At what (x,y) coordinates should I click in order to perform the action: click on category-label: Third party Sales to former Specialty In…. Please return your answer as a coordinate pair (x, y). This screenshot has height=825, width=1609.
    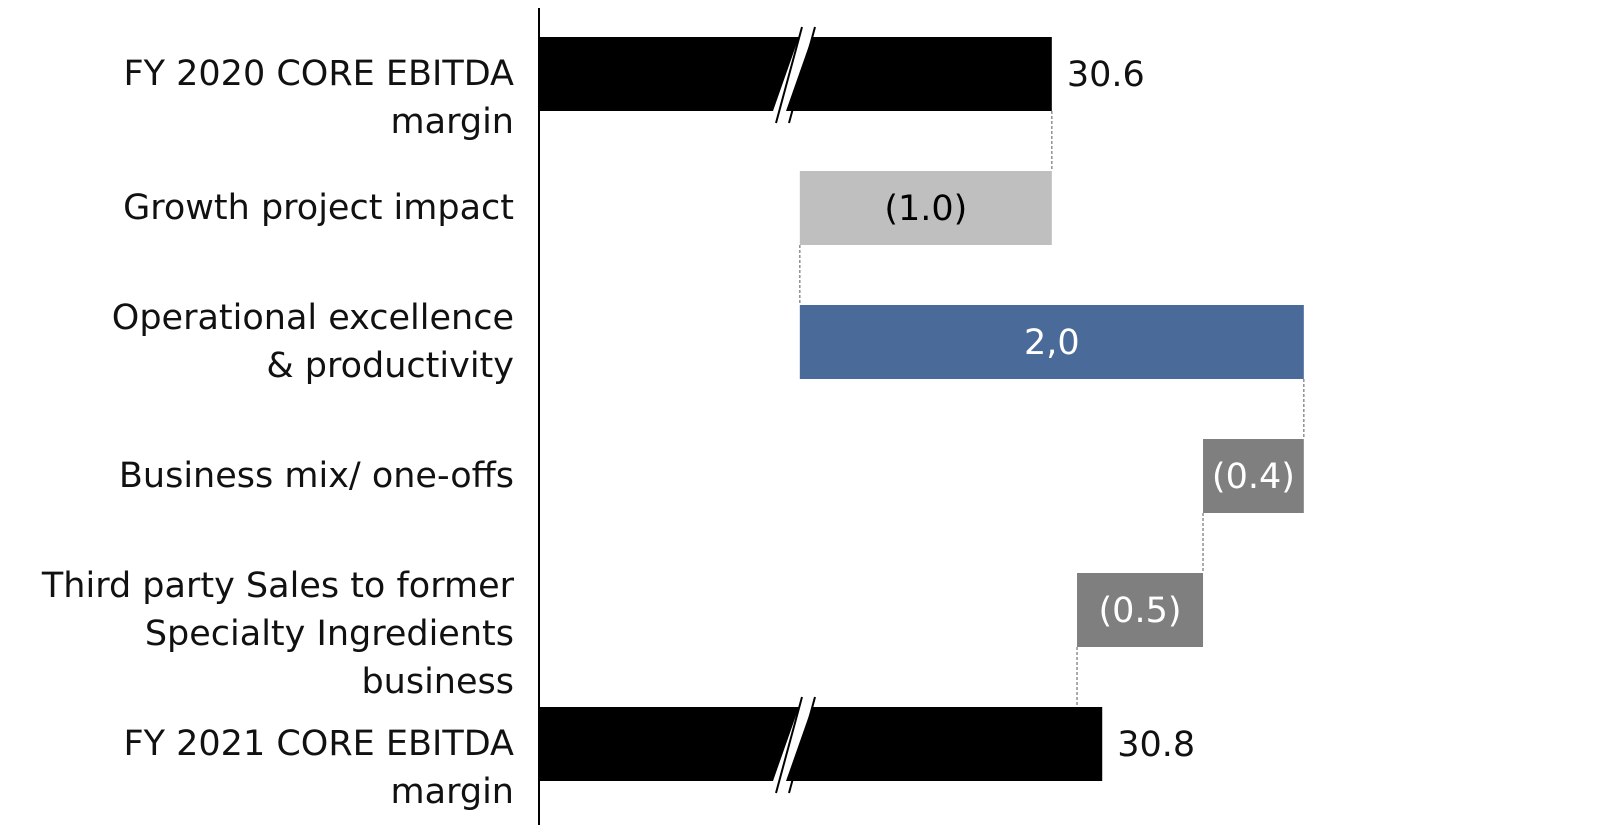
    Looking at the image, I should click on (277, 634).